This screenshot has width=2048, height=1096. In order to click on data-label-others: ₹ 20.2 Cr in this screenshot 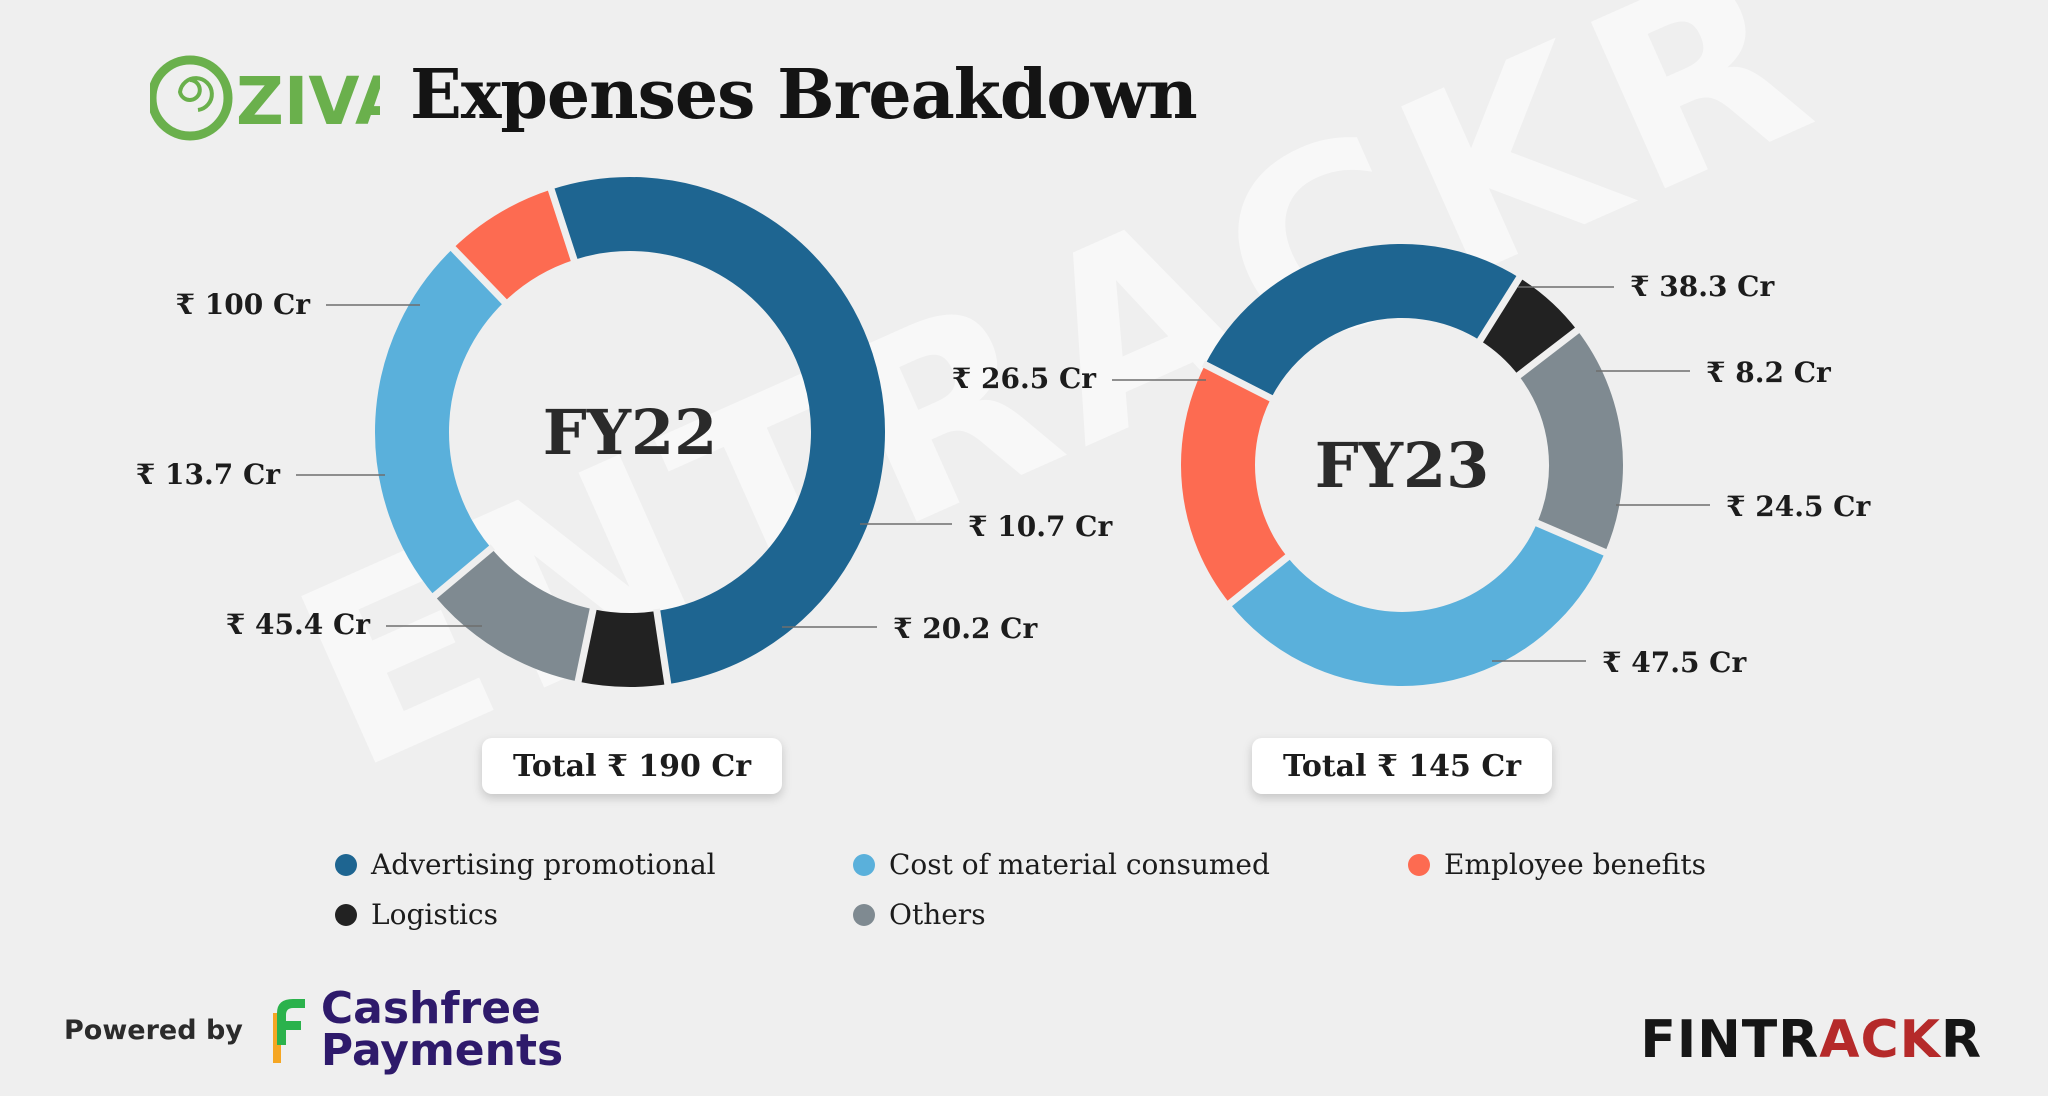, I will do `click(965, 628)`.